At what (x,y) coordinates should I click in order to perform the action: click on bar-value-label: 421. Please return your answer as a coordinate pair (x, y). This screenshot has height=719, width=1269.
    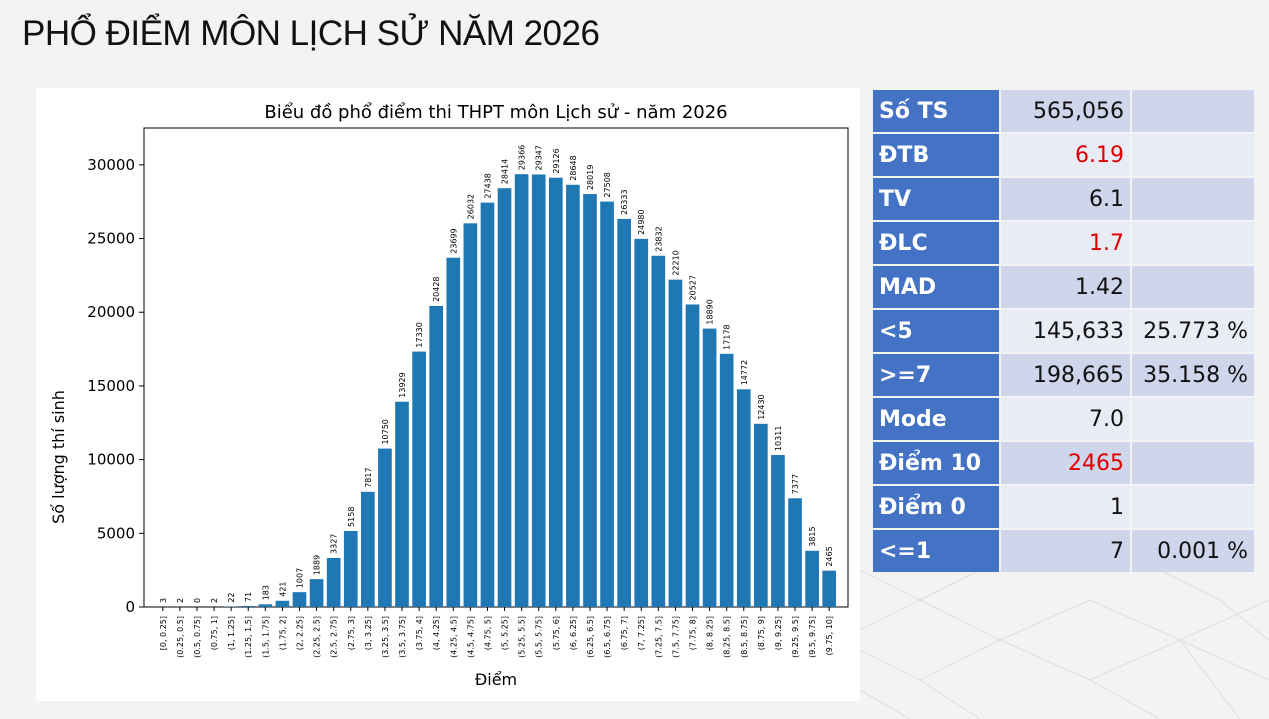
    Looking at the image, I should click on (282, 589).